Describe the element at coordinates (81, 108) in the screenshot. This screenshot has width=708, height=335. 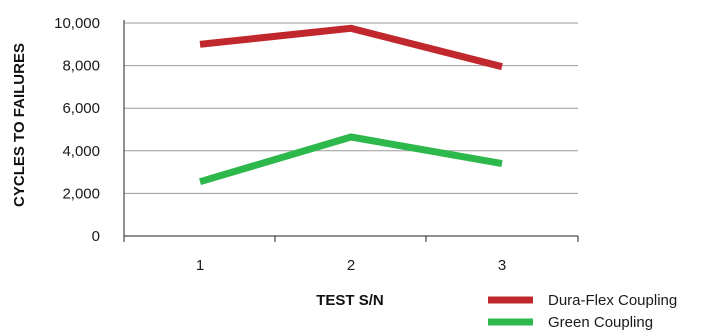
I see `y-tick-label: 6,000` at that location.